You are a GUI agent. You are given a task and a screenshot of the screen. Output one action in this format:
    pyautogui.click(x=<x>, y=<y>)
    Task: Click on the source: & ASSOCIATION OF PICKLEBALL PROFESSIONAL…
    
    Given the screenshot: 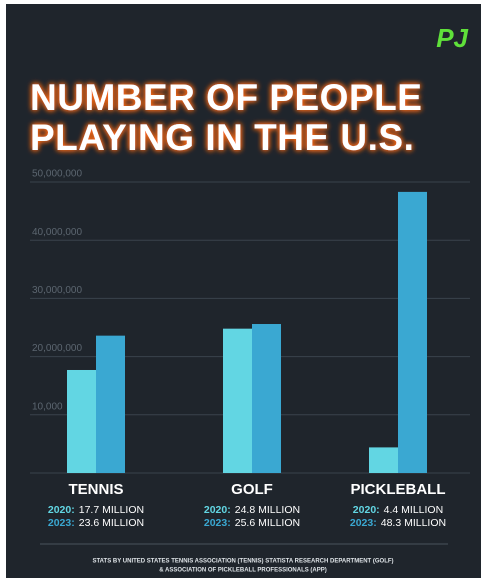 What is the action you would take?
    pyautogui.click(x=243, y=571)
    